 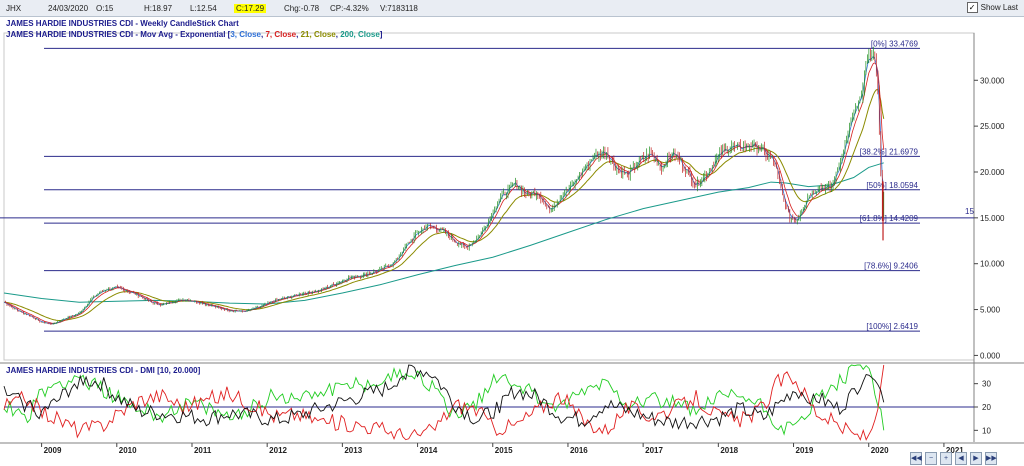 I want to click on x-tick-label: 2021, so click(x=955, y=450).